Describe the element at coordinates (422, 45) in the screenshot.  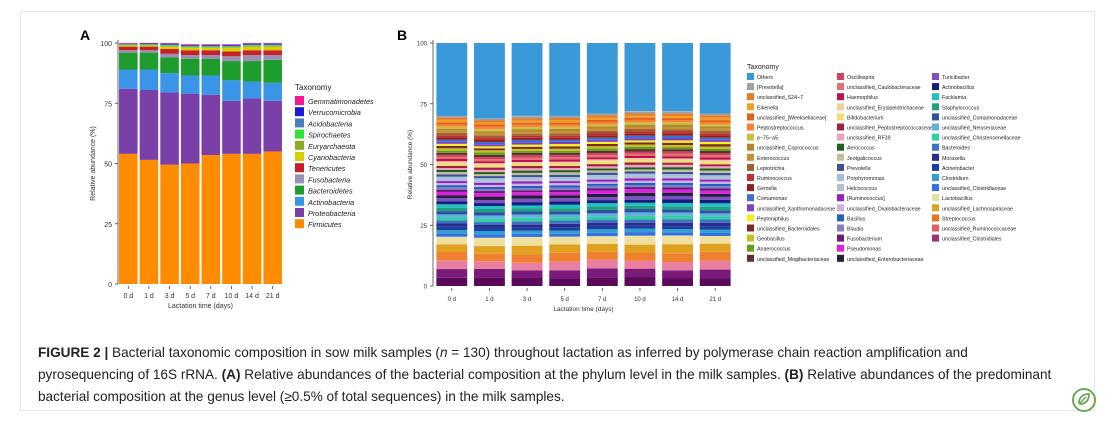
I see `panel-b-y-tick-label: 100` at that location.